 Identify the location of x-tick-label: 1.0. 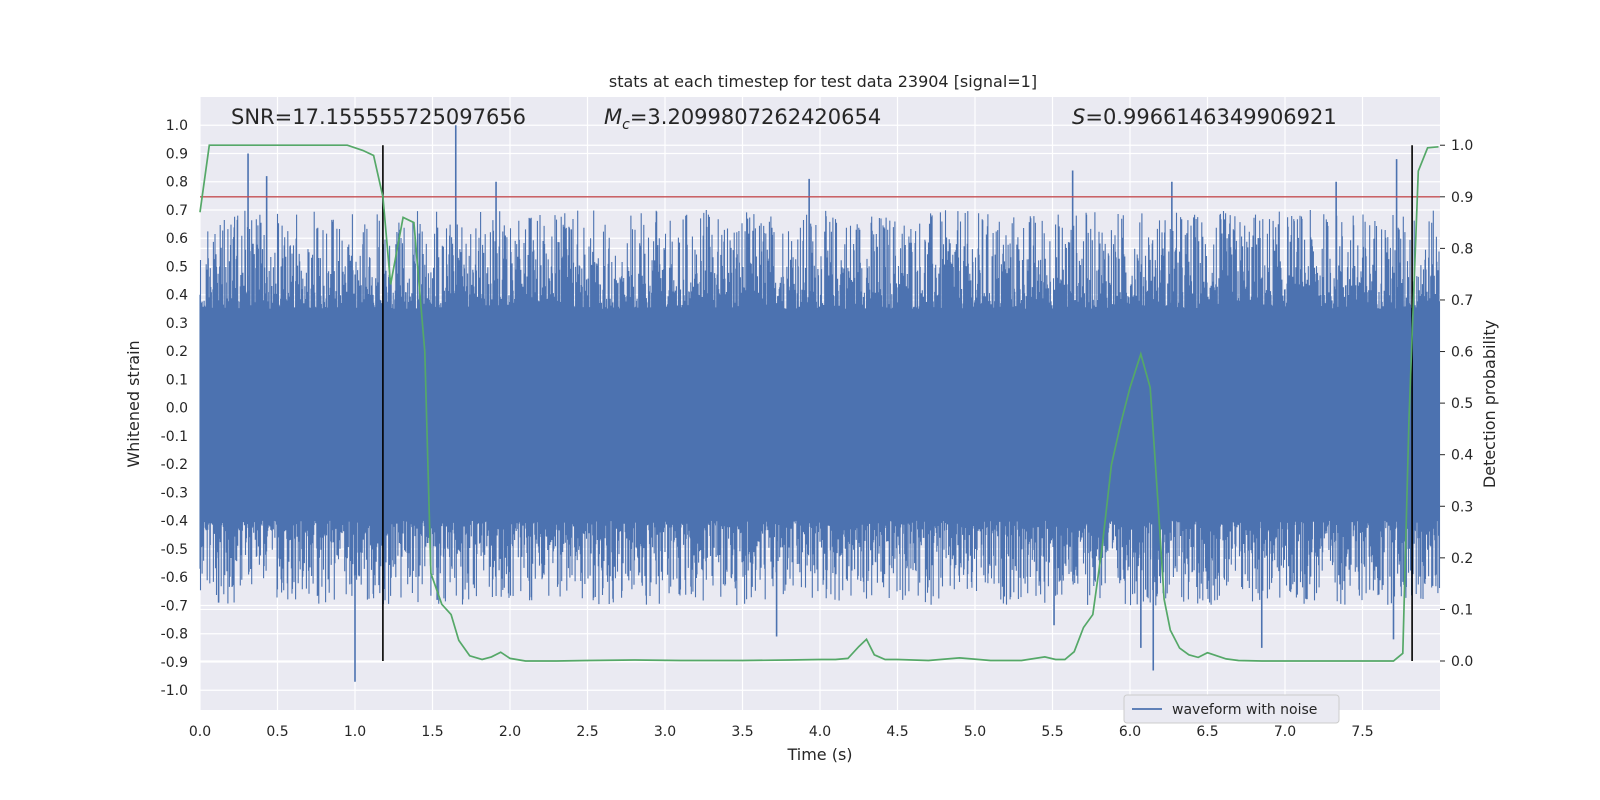
(355, 732).